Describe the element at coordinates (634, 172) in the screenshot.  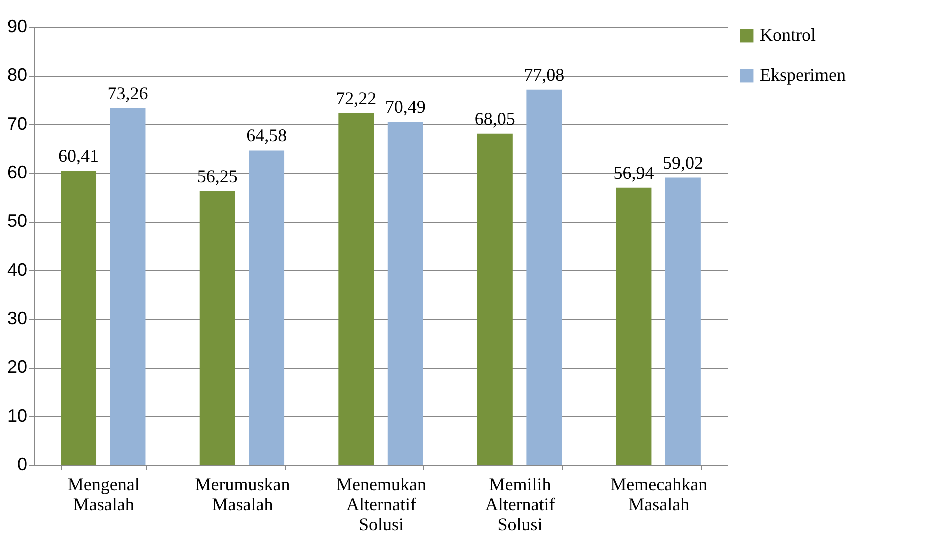
I see `data-label: 56,94` at that location.